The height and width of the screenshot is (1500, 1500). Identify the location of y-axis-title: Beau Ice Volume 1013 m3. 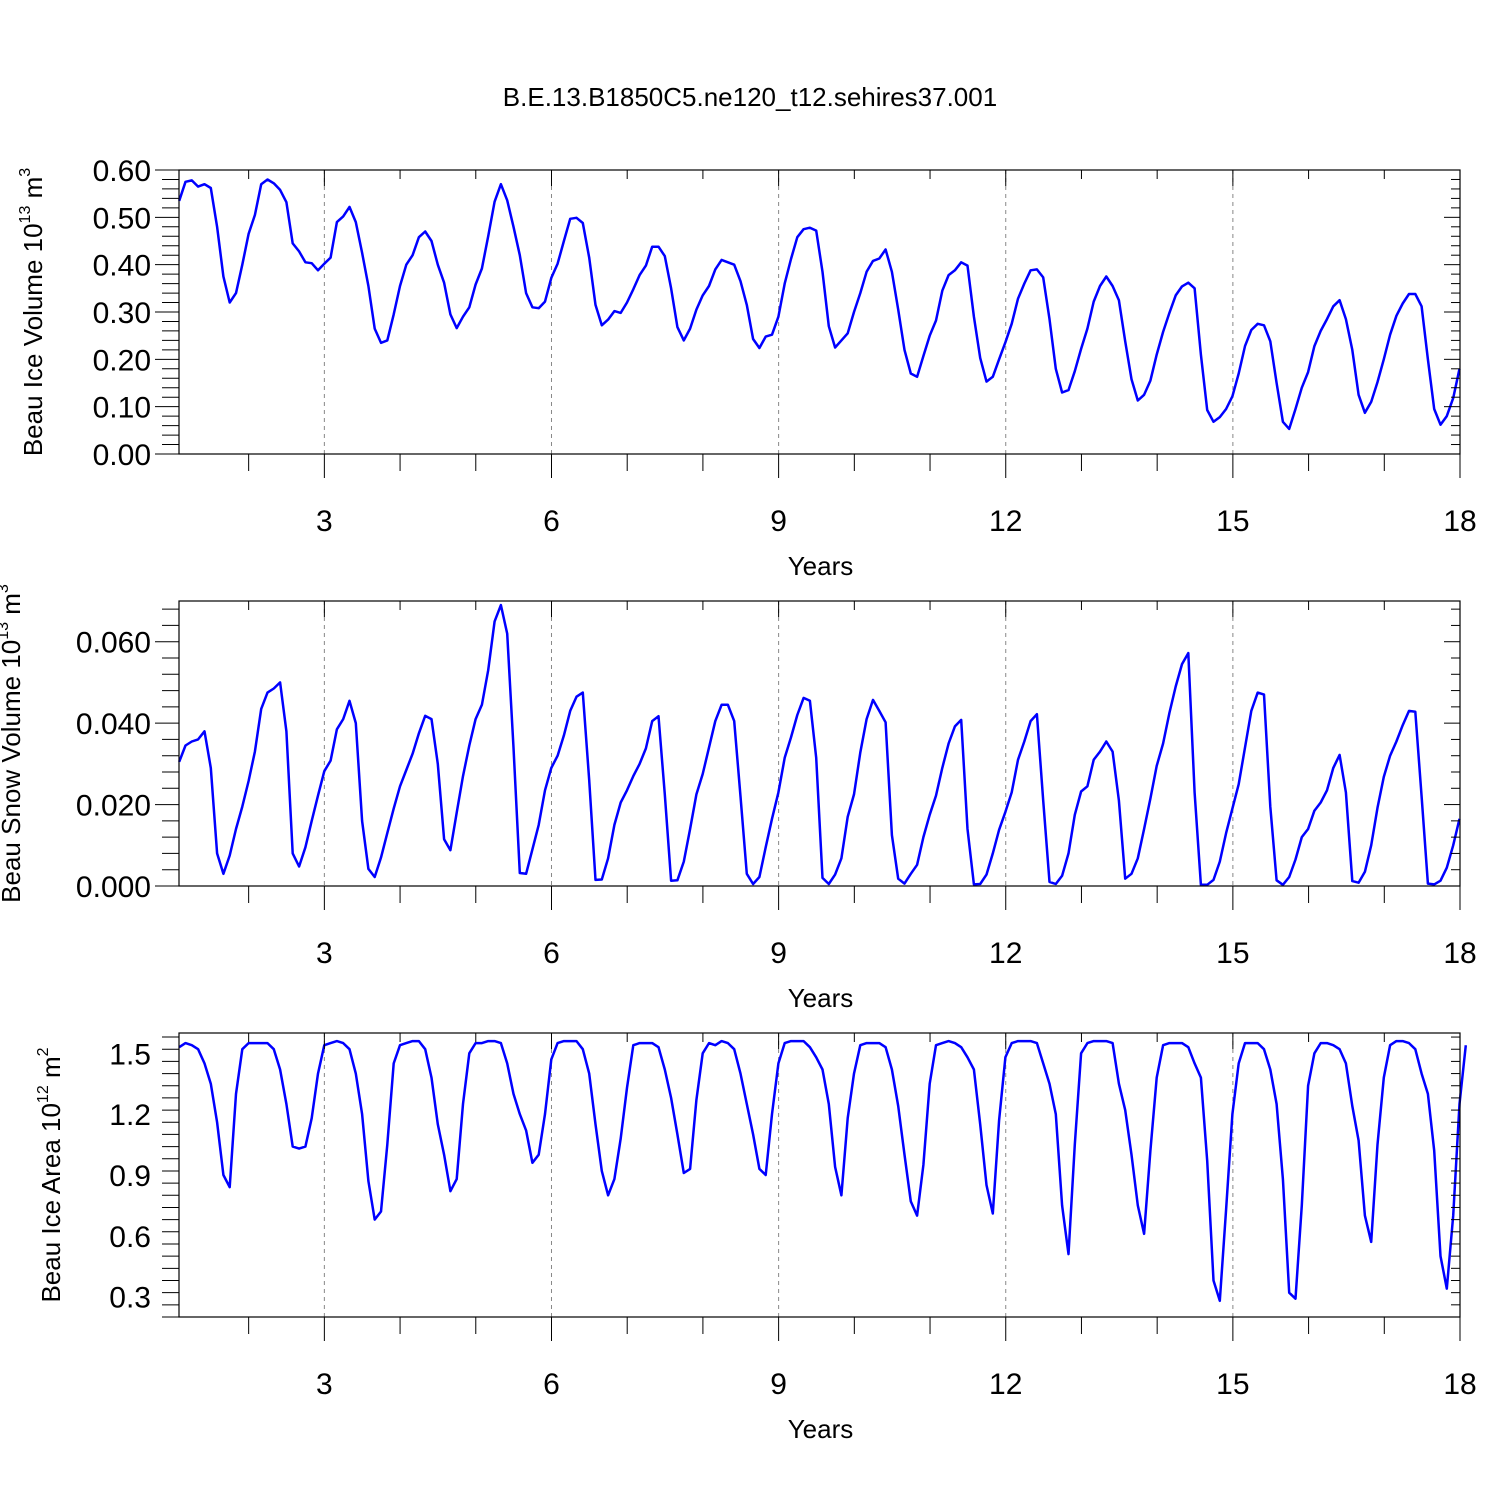
(32, 312).